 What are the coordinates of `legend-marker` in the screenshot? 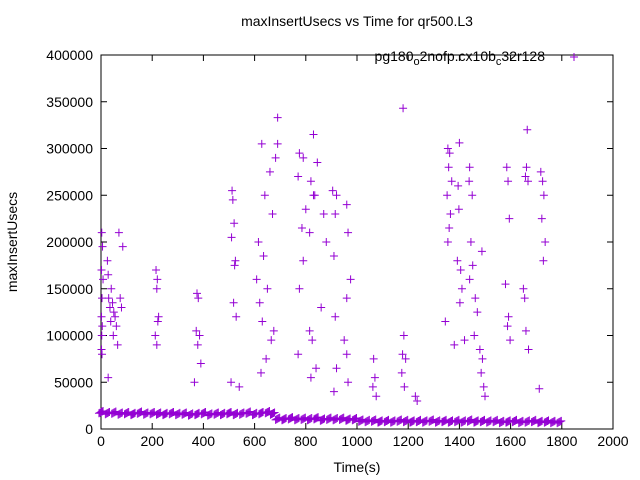 It's located at (574, 57).